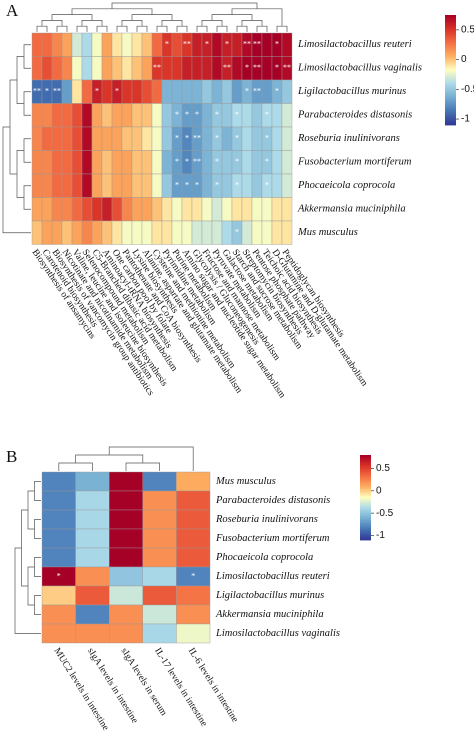 The image size is (474, 748). I want to click on colorbar-tick-label: -1, so click(465, 119).